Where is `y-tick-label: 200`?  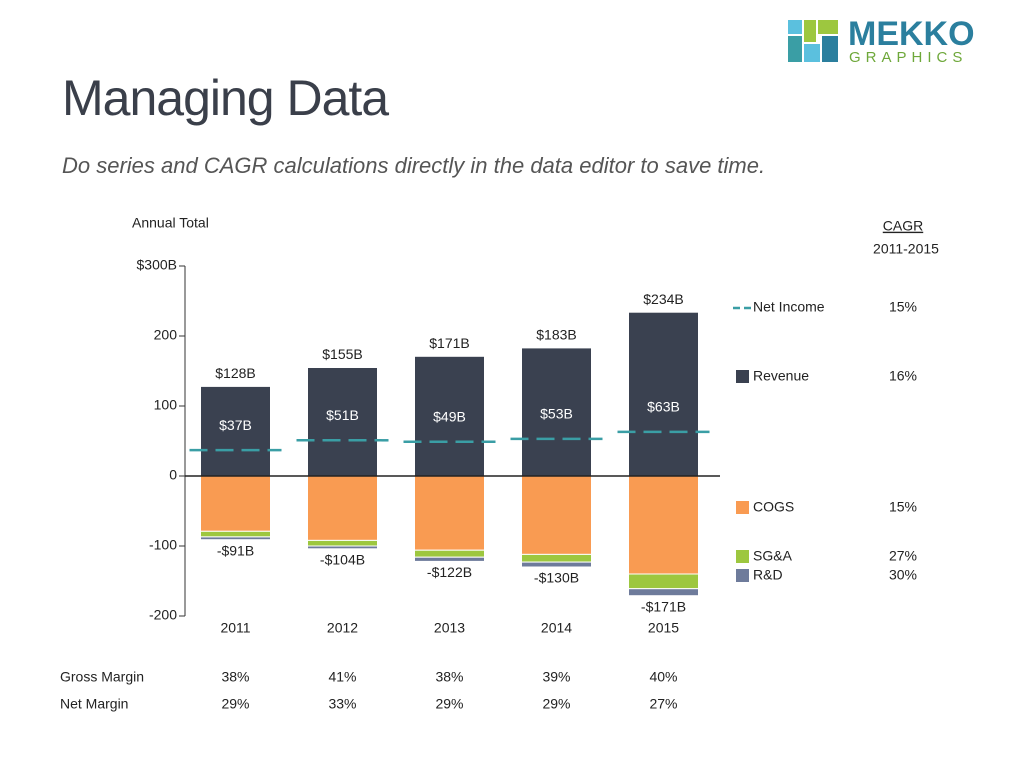 y-tick-label: 200 is located at coordinates (166, 335).